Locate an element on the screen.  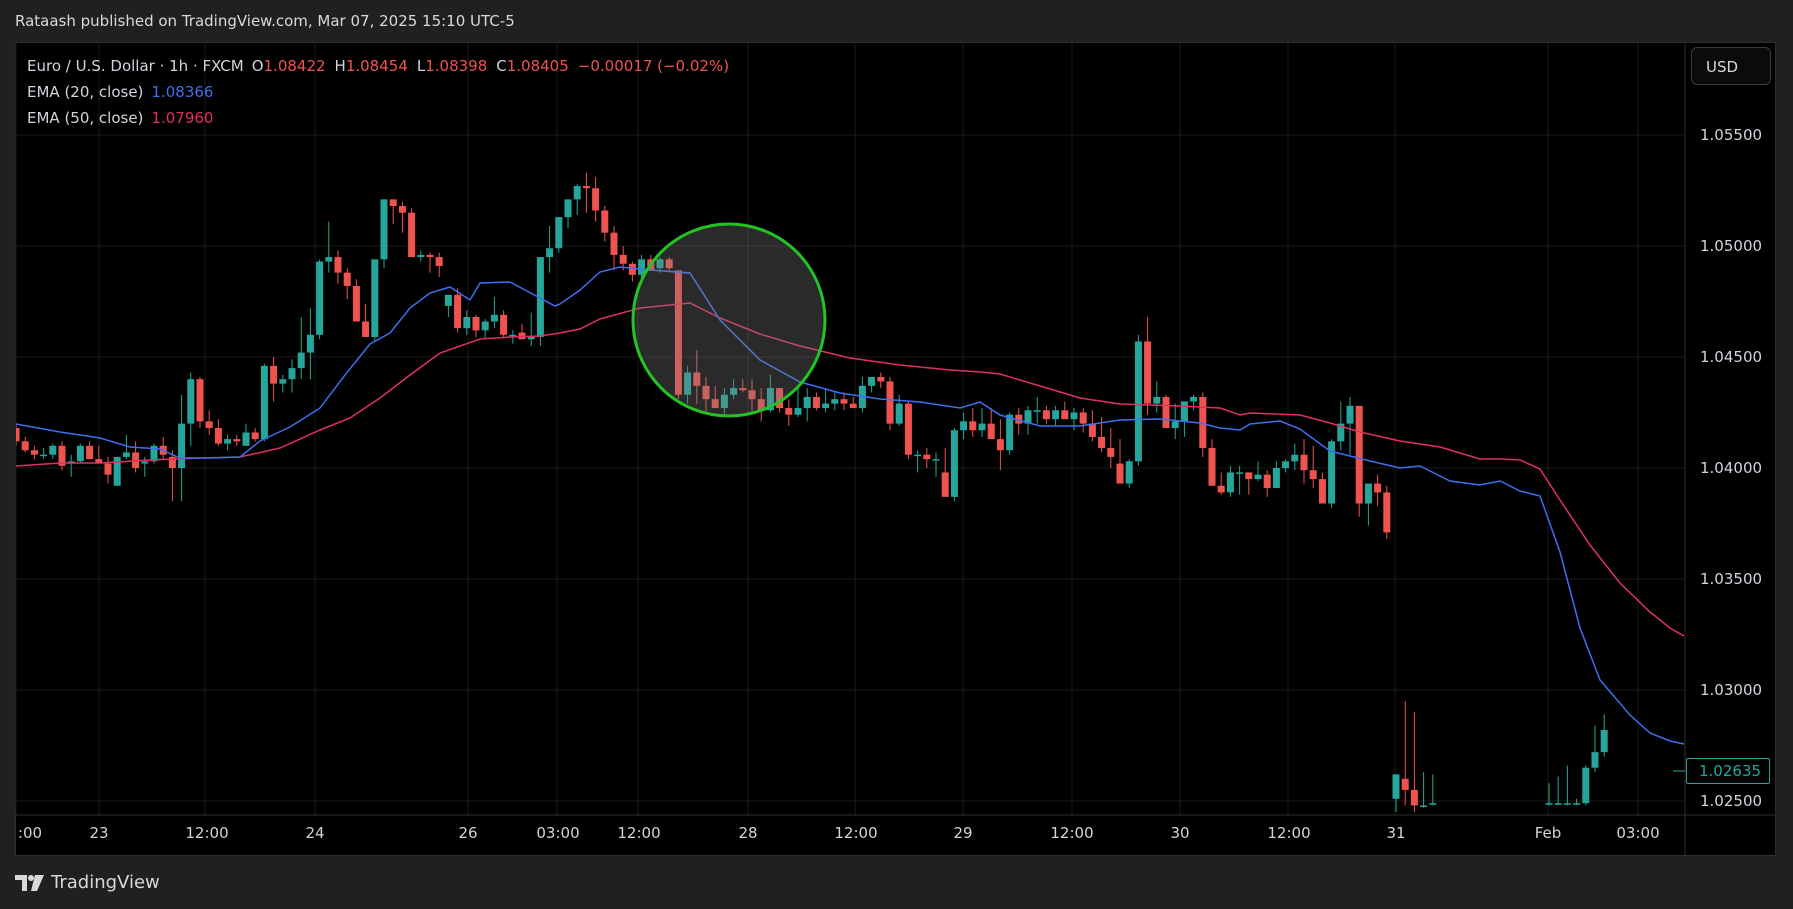
current-price-label: 1.02635 is located at coordinates (1728, 771).